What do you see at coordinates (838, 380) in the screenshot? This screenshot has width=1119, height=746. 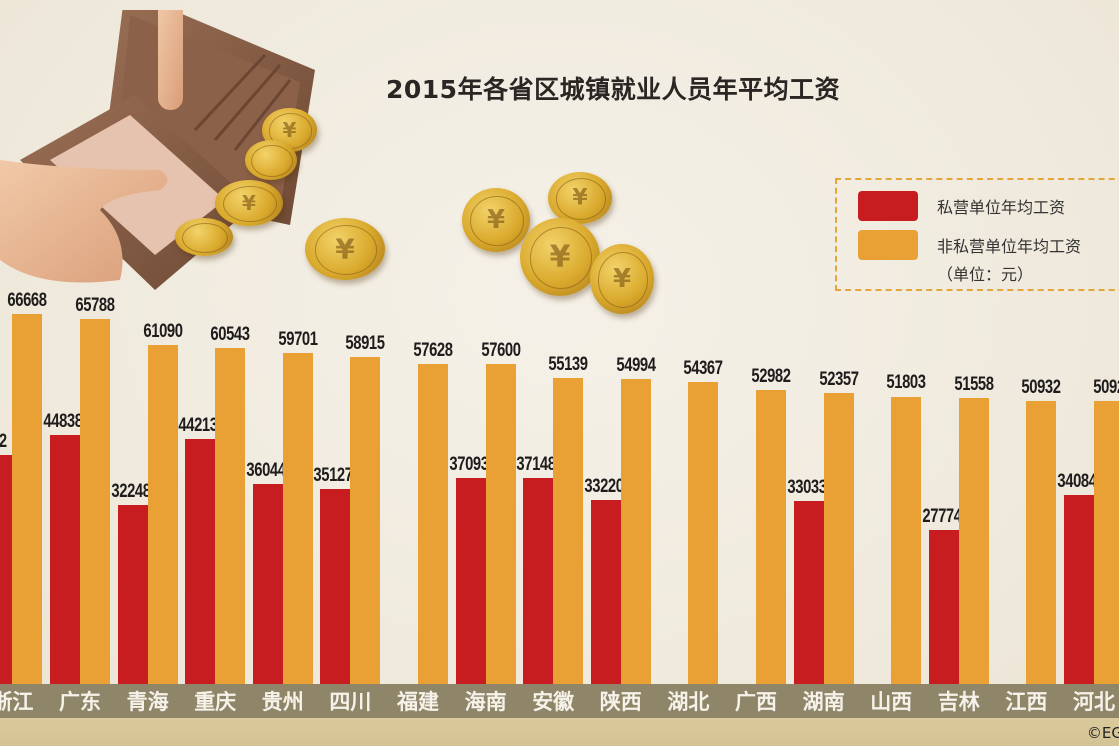 I see `value-label: 52357` at bounding box center [838, 380].